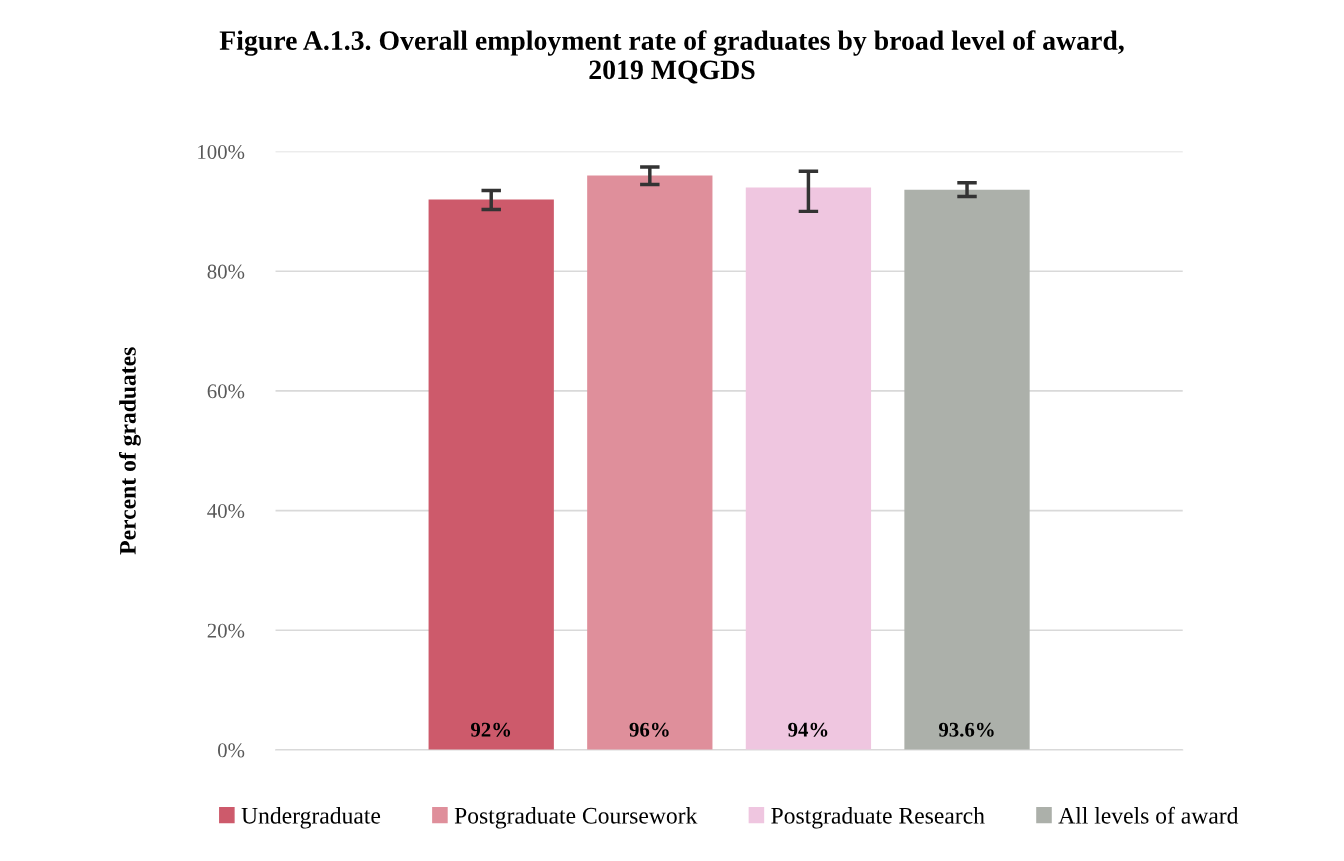 The image size is (1344, 861). What do you see at coordinates (226, 511) in the screenshot?
I see `y-tick-label: 40%` at bounding box center [226, 511].